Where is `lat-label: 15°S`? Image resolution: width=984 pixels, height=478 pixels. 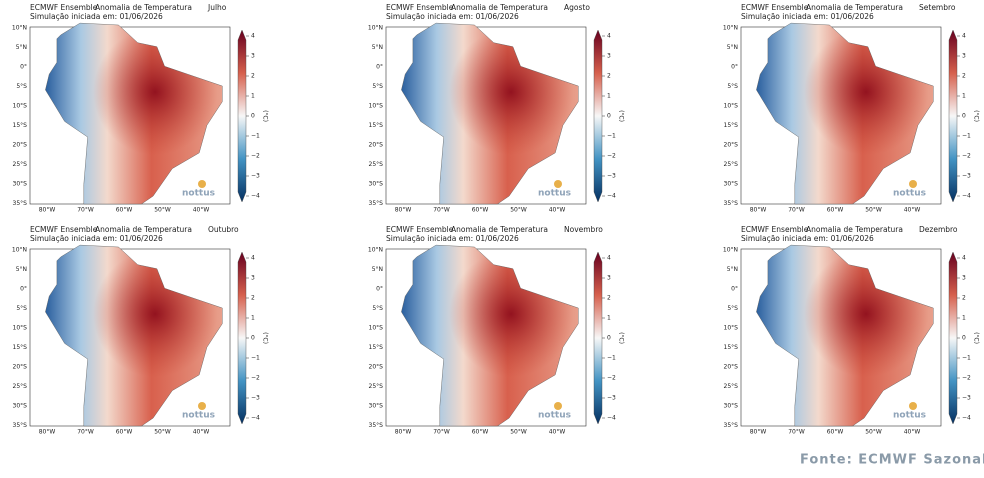 lat-label: 15°S is located at coordinates (376, 347).